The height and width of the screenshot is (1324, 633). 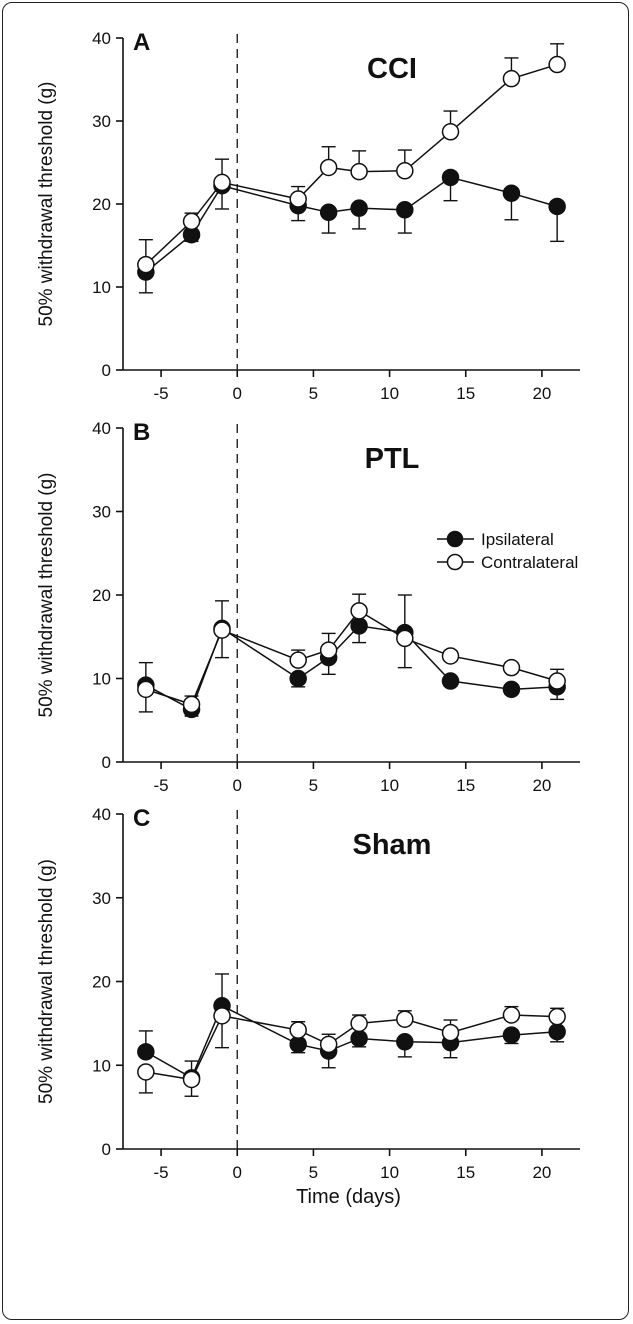 I want to click on panel-letter: B, so click(x=141, y=432).